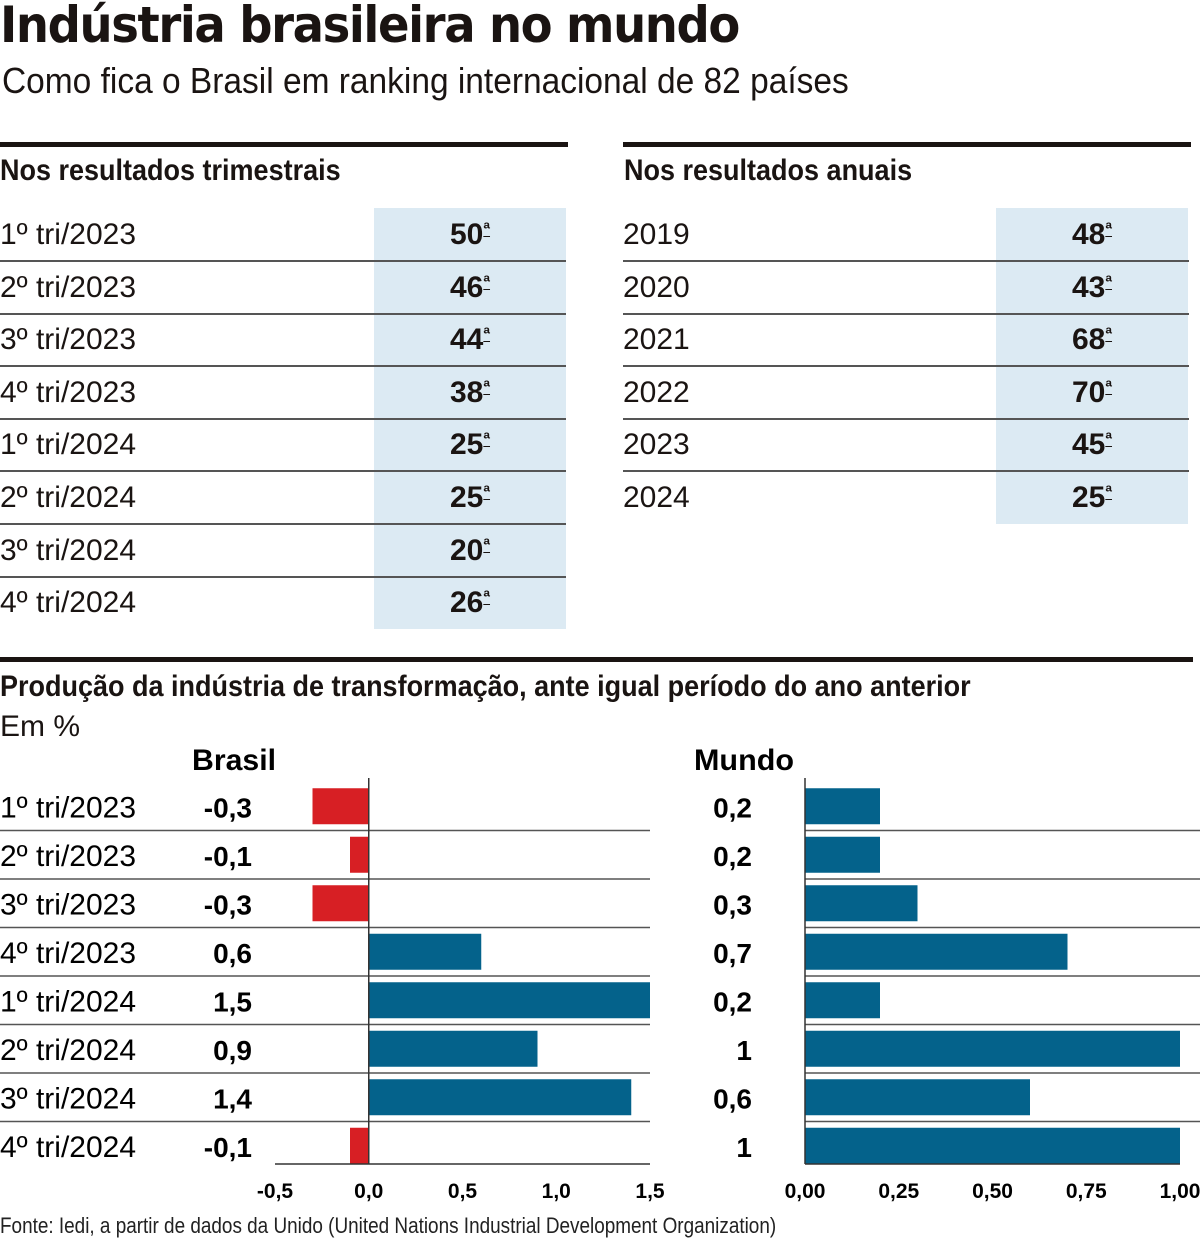 This screenshot has height=1244, width=1200. I want to click on brasil-tick-label: -0,5, so click(275, 1191).